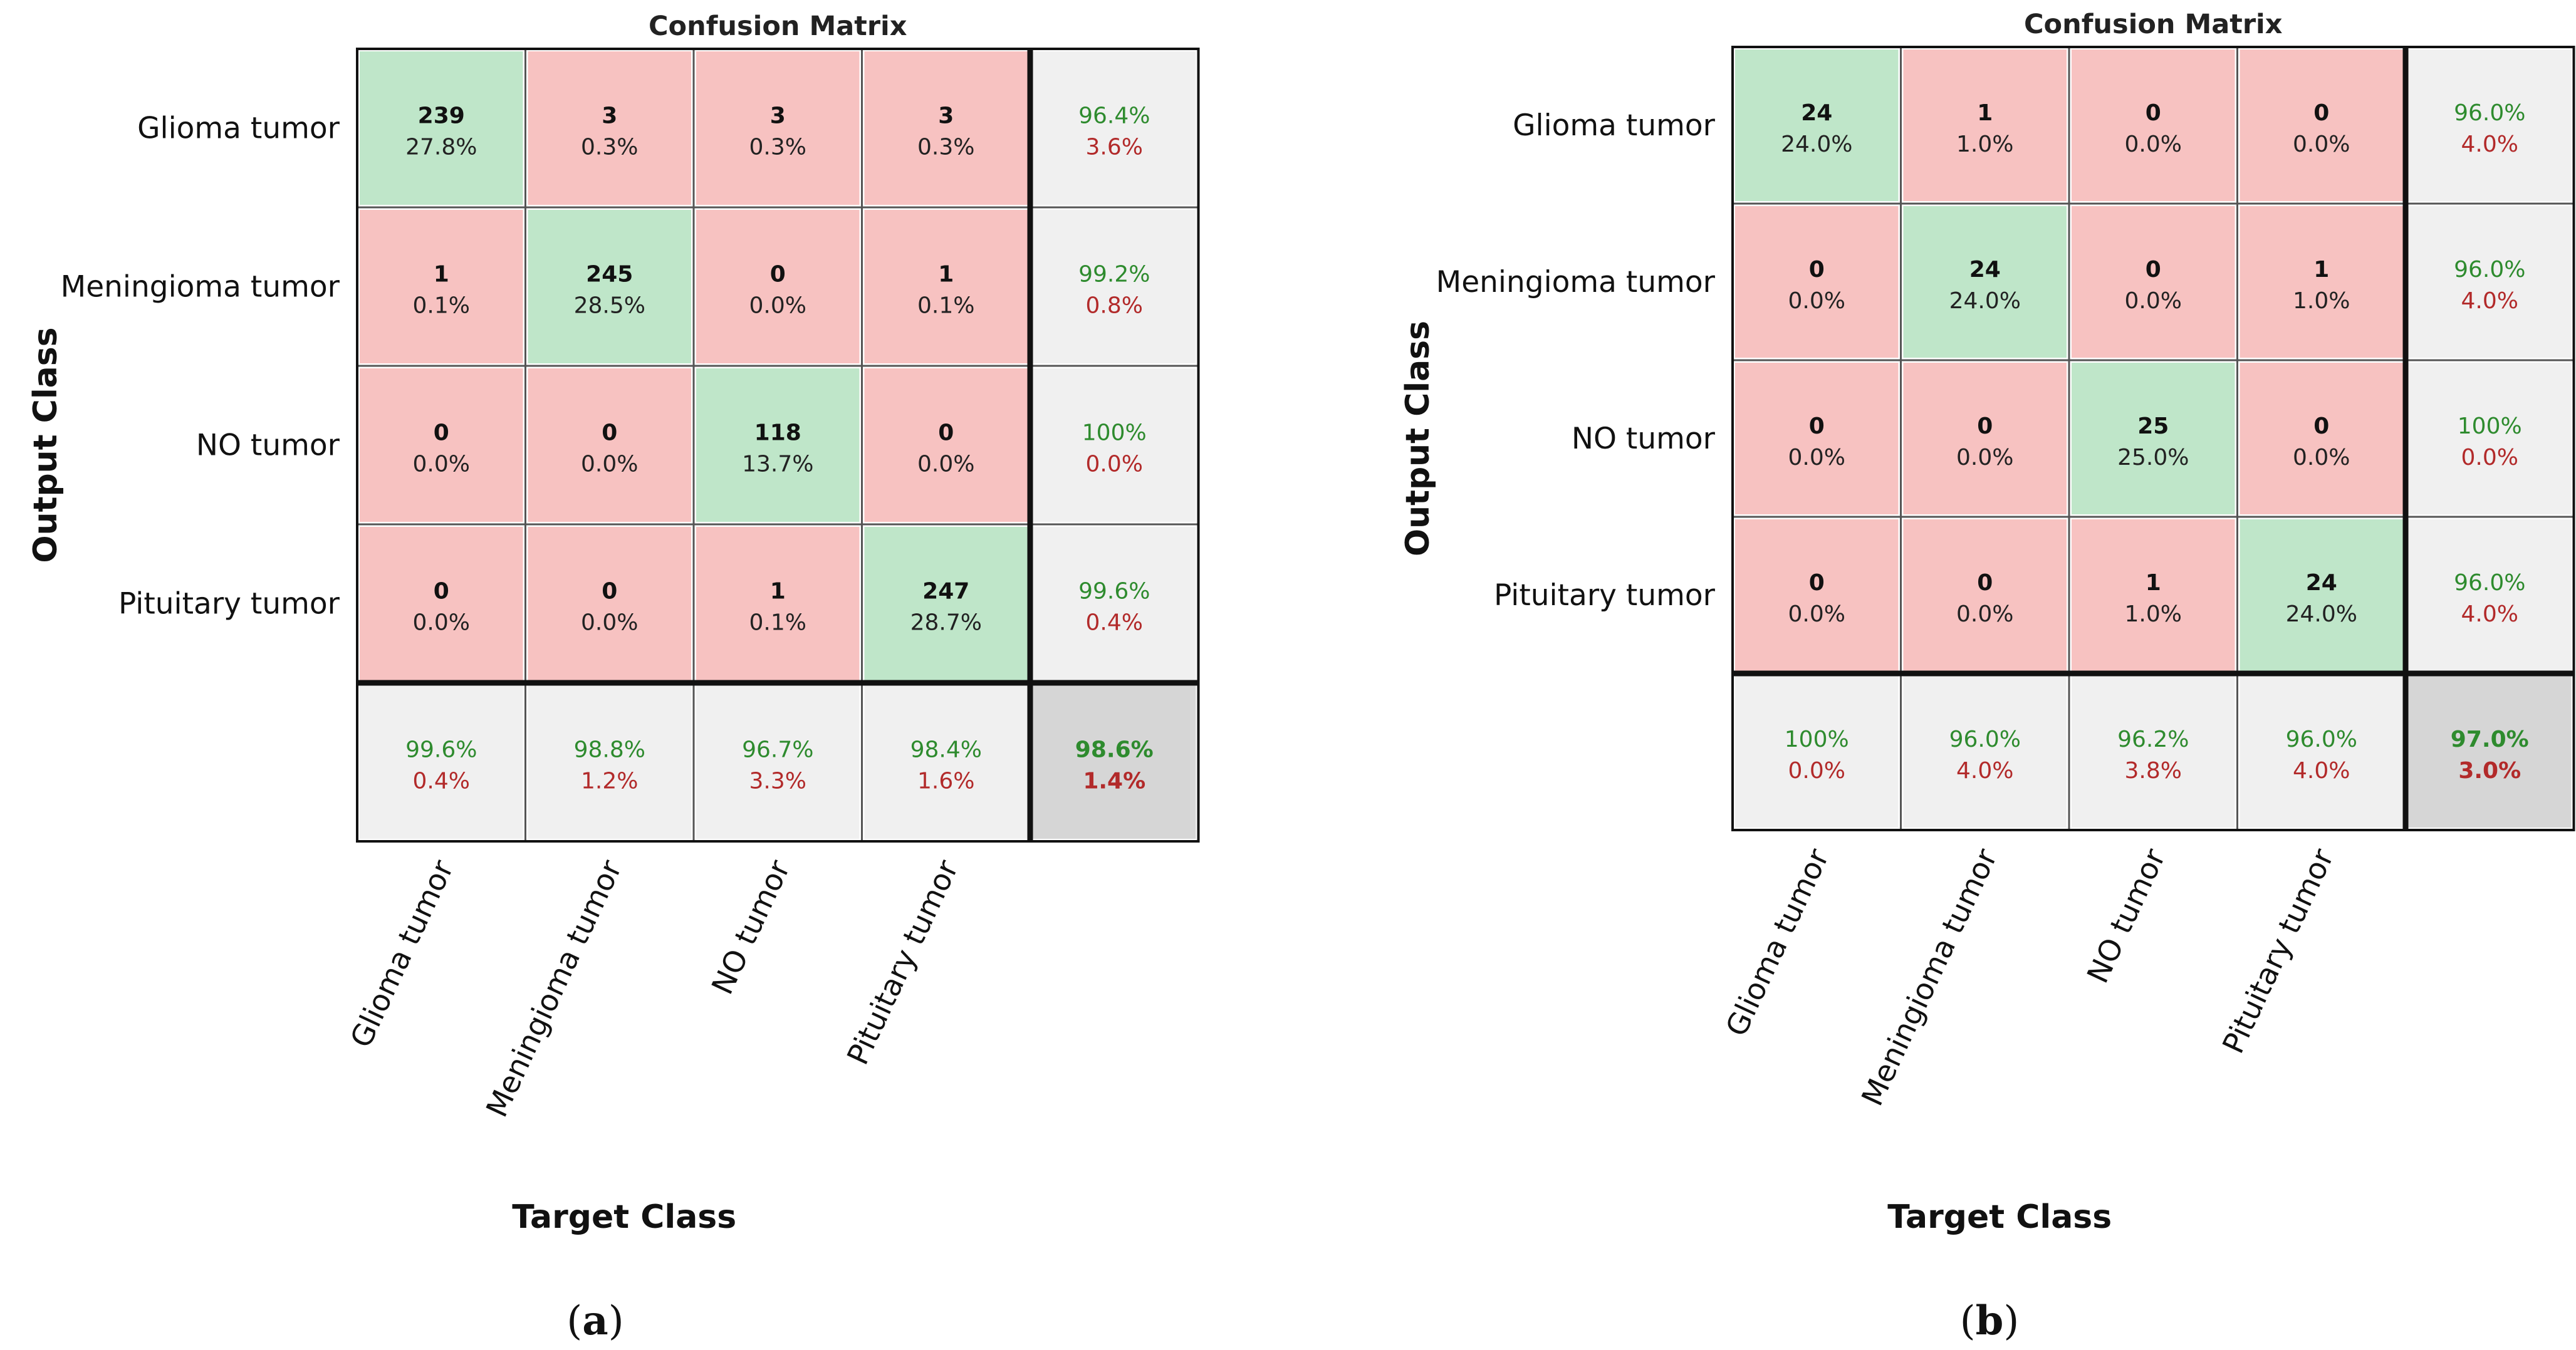  What do you see at coordinates (2153, 426) in the screenshot?
I see `cell-count: 25` at bounding box center [2153, 426].